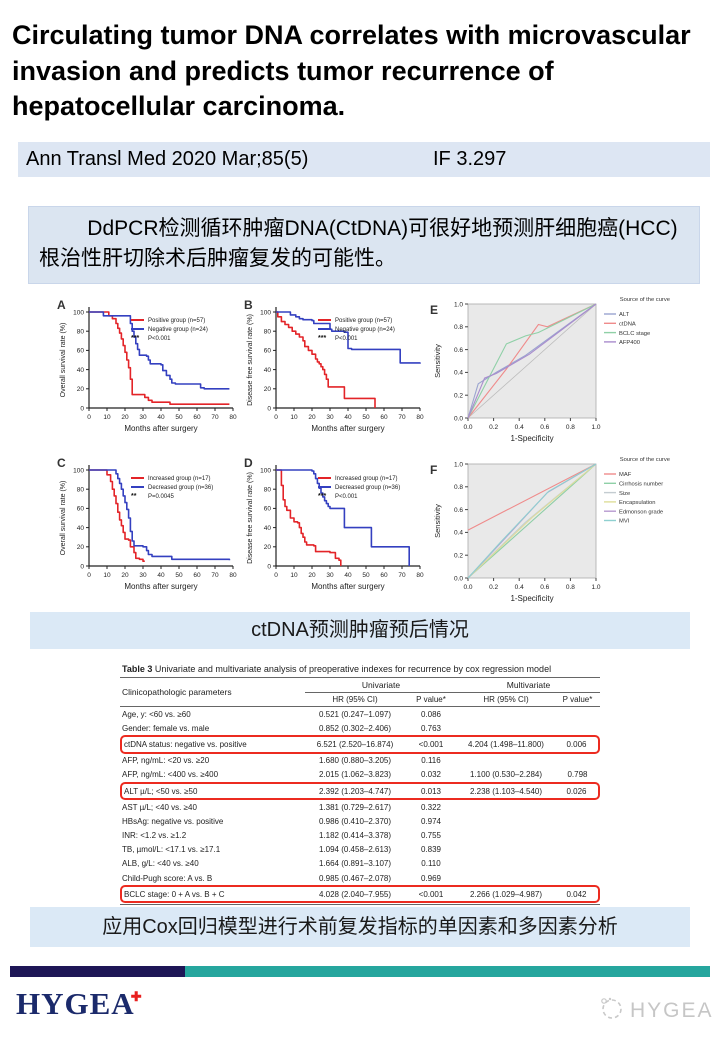 This screenshot has width=720, height=1040. I want to click on table-cell: 1.182 (0.414–3.378), so click(355, 836).